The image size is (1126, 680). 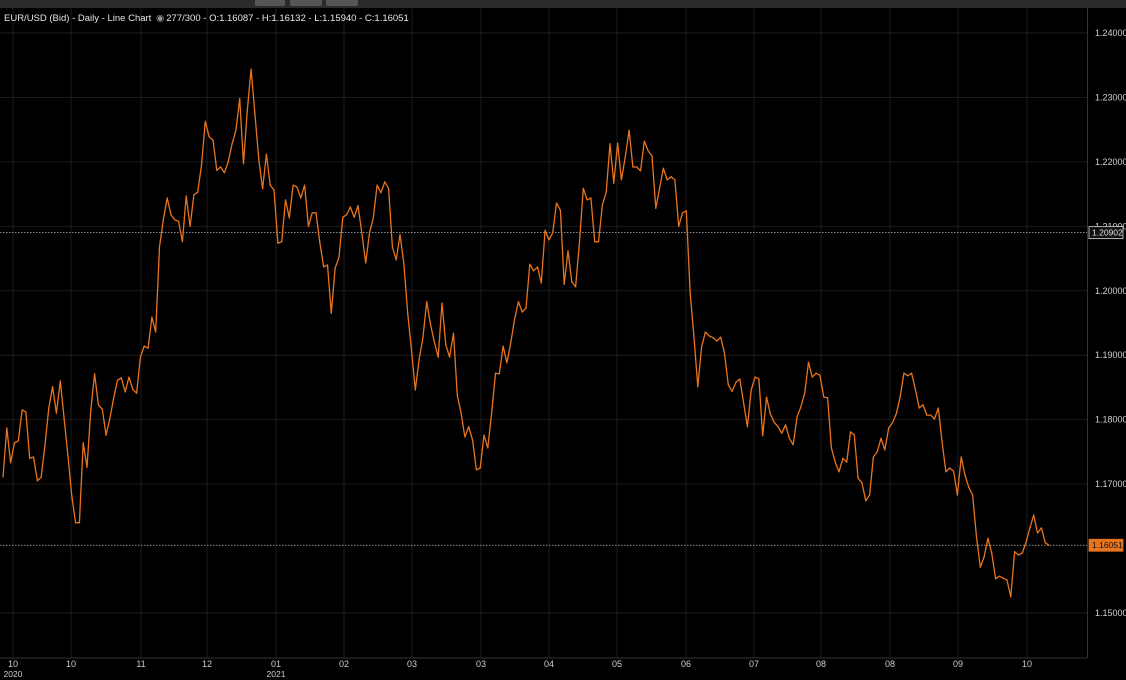 What do you see at coordinates (386, 18) in the screenshot?
I see `close-value: C:1.16051` at bounding box center [386, 18].